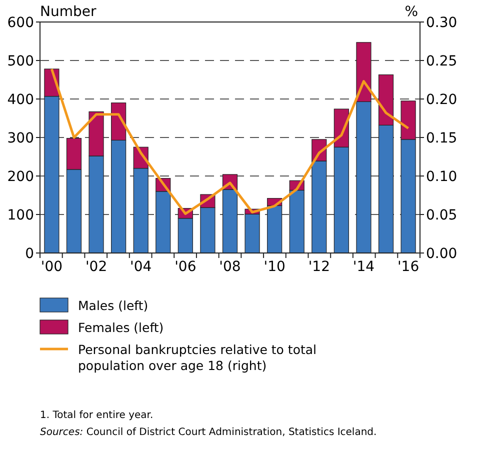 This screenshot has height=450, width=477. I want to click on x-tick-label: '04, so click(141, 267).